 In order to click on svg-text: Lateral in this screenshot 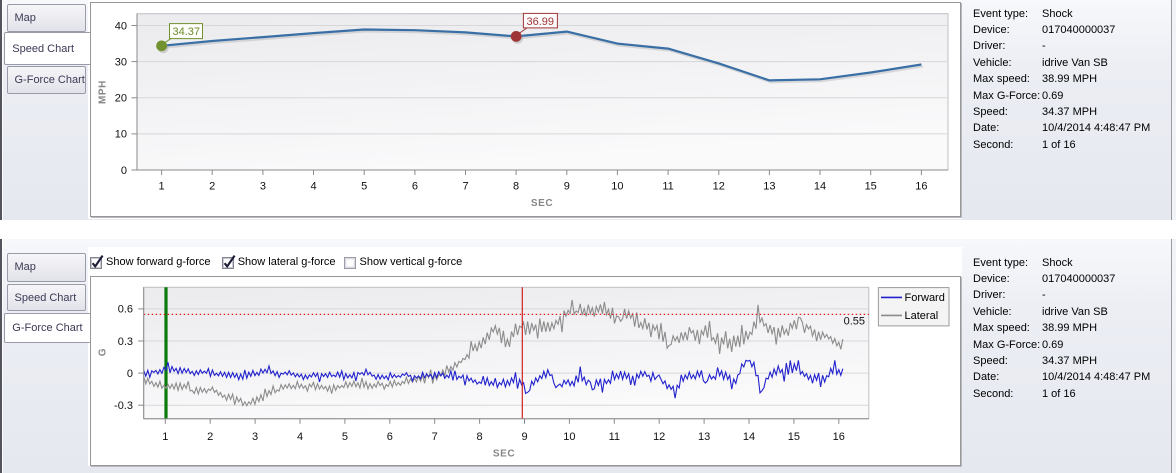, I will do `click(922, 316)`.